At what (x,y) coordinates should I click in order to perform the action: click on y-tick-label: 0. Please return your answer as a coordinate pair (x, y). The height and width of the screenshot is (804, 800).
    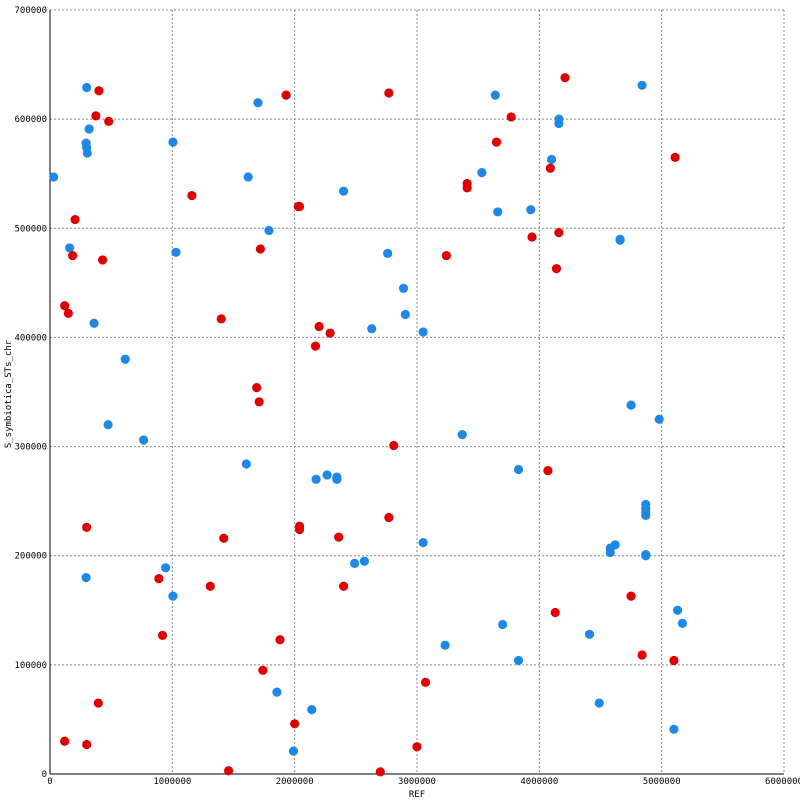
    Looking at the image, I should click on (44, 775).